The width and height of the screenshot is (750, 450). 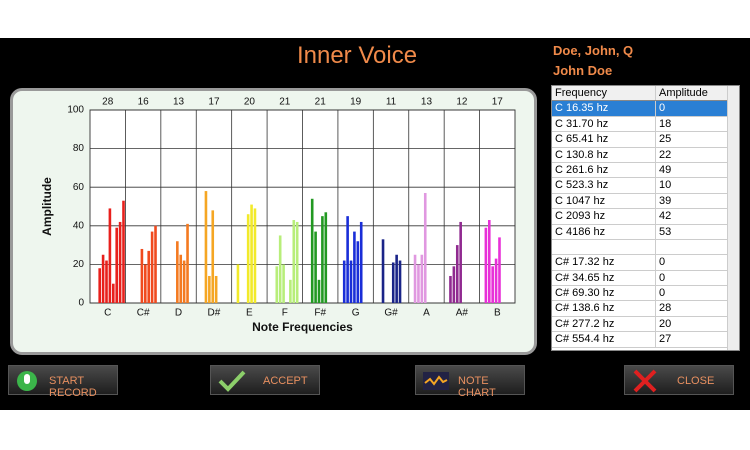 What do you see at coordinates (73, 387) in the screenshot?
I see `button-label: START RECORD` at bounding box center [73, 387].